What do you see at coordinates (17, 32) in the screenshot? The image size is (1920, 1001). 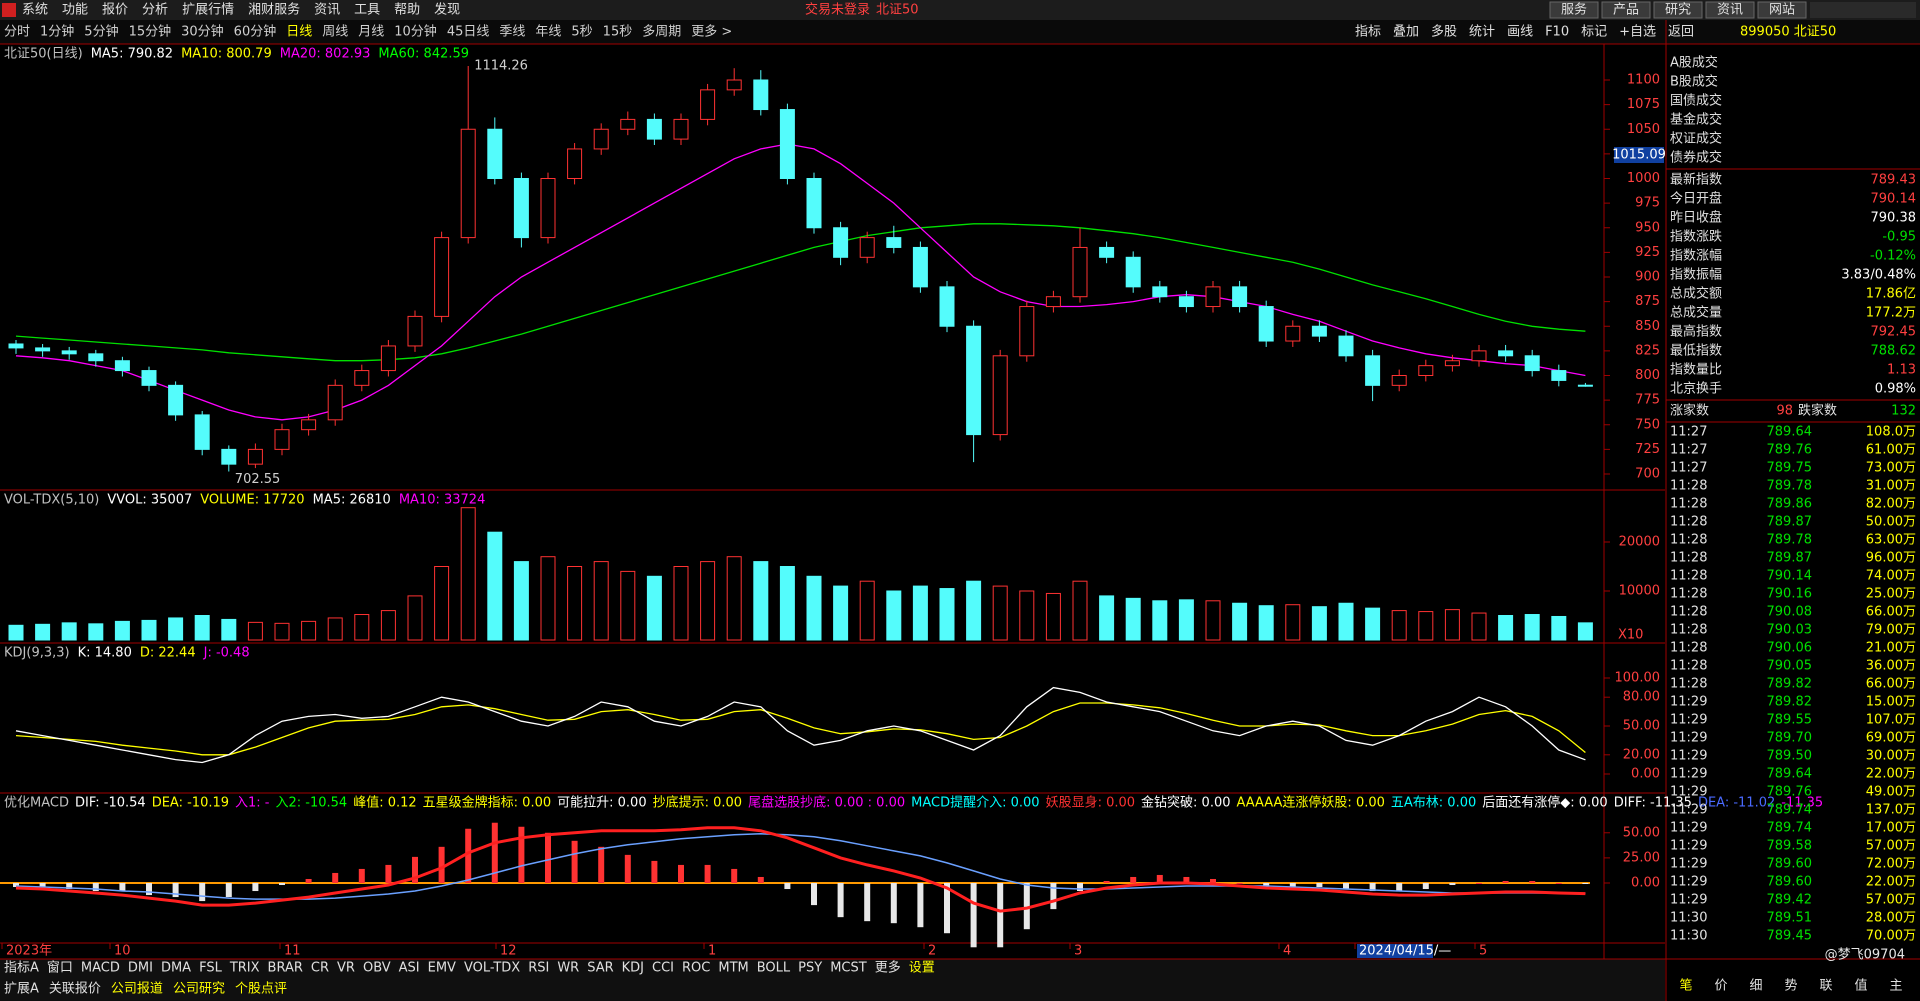 I see `period-tab: 分时` at bounding box center [17, 32].